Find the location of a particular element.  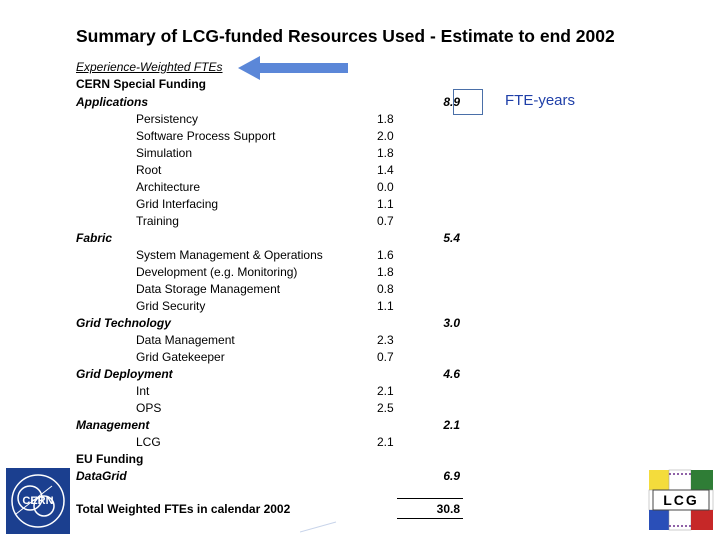

item-label: Persistency is located at coordinates (167, 119).